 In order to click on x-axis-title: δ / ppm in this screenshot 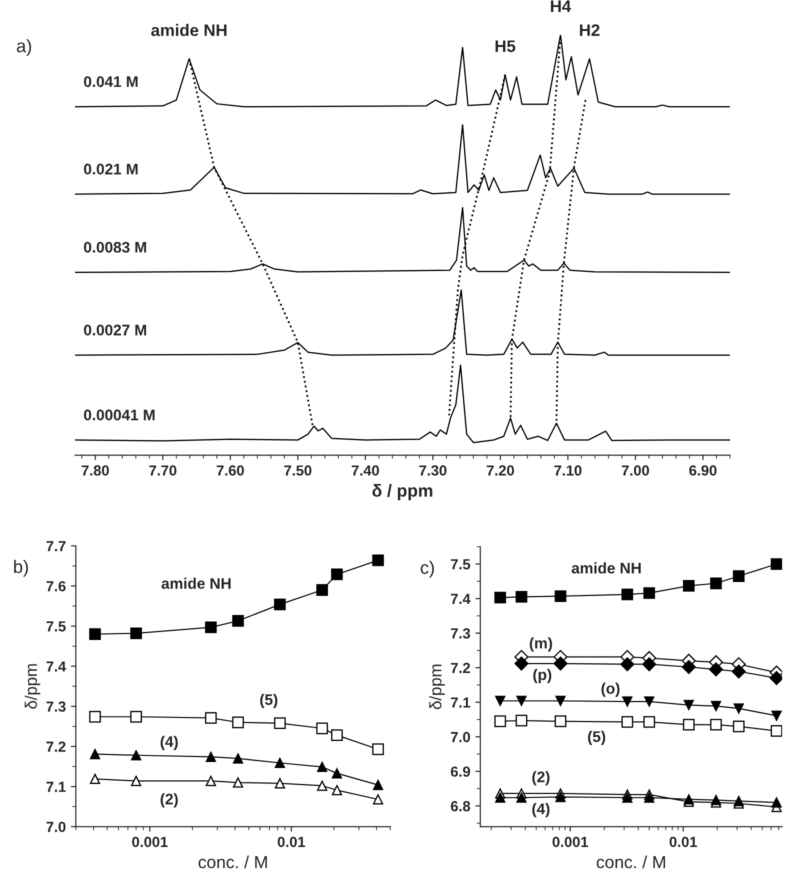, I will do `click(402, 492)`.